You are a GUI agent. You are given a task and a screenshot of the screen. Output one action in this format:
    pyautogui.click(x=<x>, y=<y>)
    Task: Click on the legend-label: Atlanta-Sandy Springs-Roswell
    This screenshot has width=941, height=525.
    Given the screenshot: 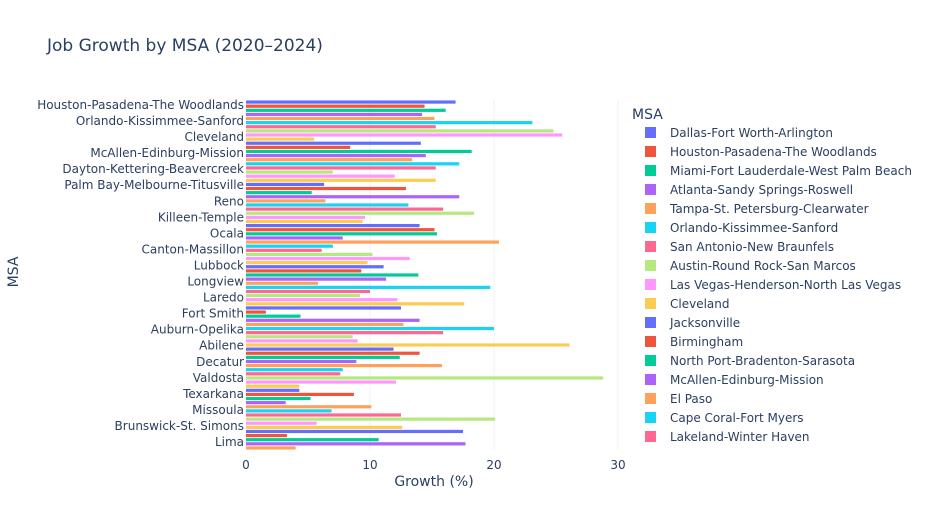 What is the action you would take?
    pyautogui.click(x=761, y=190)
    